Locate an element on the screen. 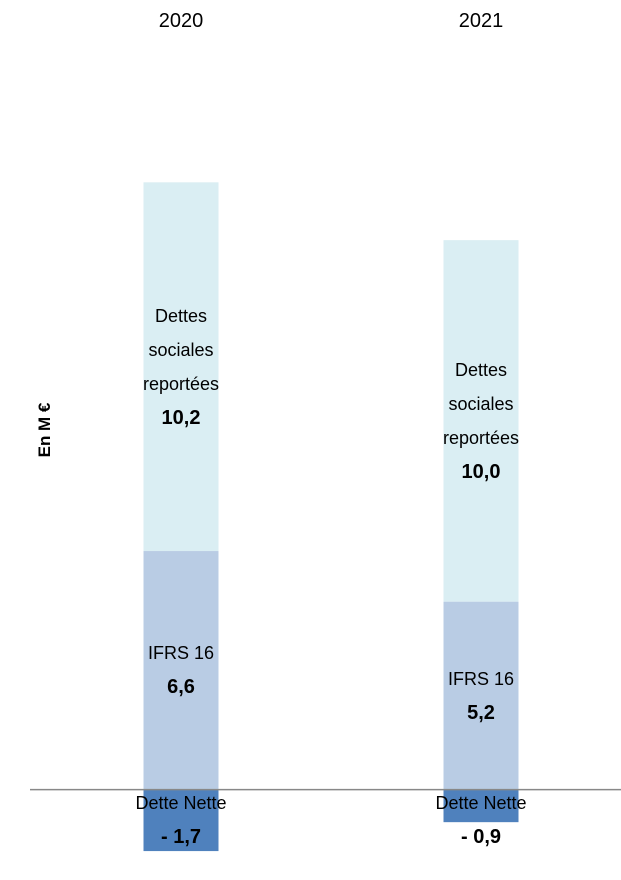  value-label: 6,6 is located at coordinates (181, 687).